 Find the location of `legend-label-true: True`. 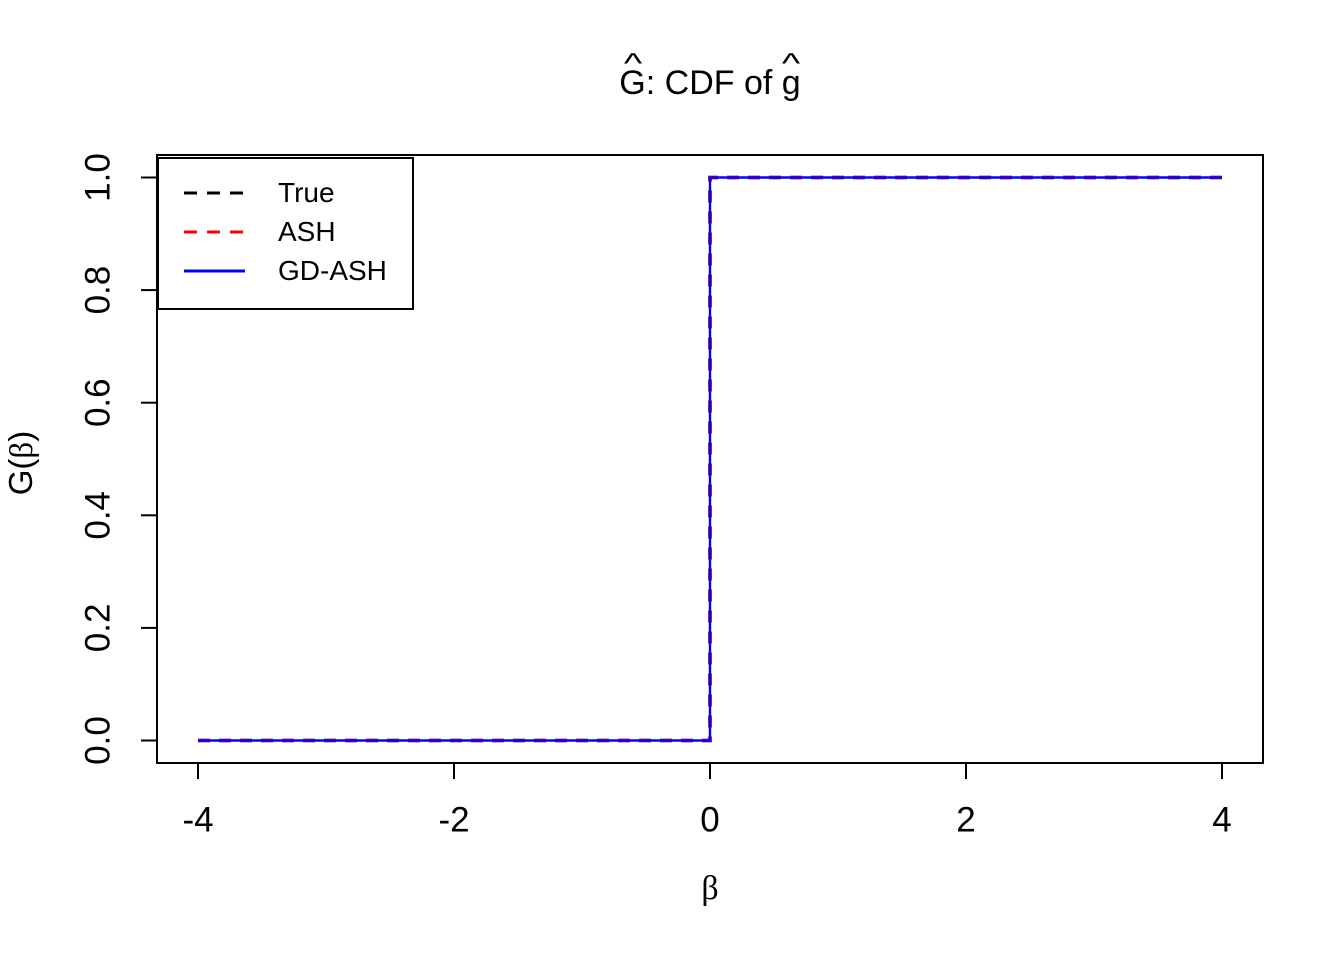

legend-label-true: True is located at coordinates (306, 192).